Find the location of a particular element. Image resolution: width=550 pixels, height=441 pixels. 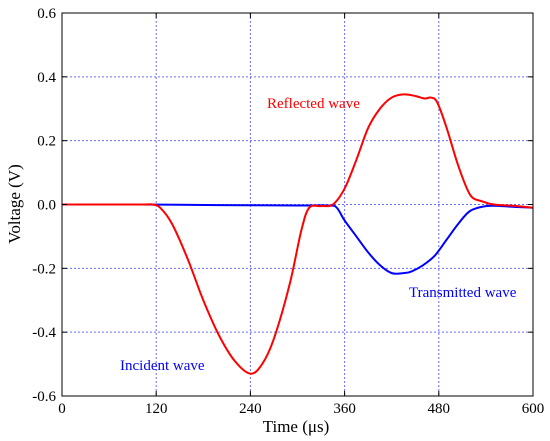

y-tick-label: 0.0 is located at coordinates (46, 206).